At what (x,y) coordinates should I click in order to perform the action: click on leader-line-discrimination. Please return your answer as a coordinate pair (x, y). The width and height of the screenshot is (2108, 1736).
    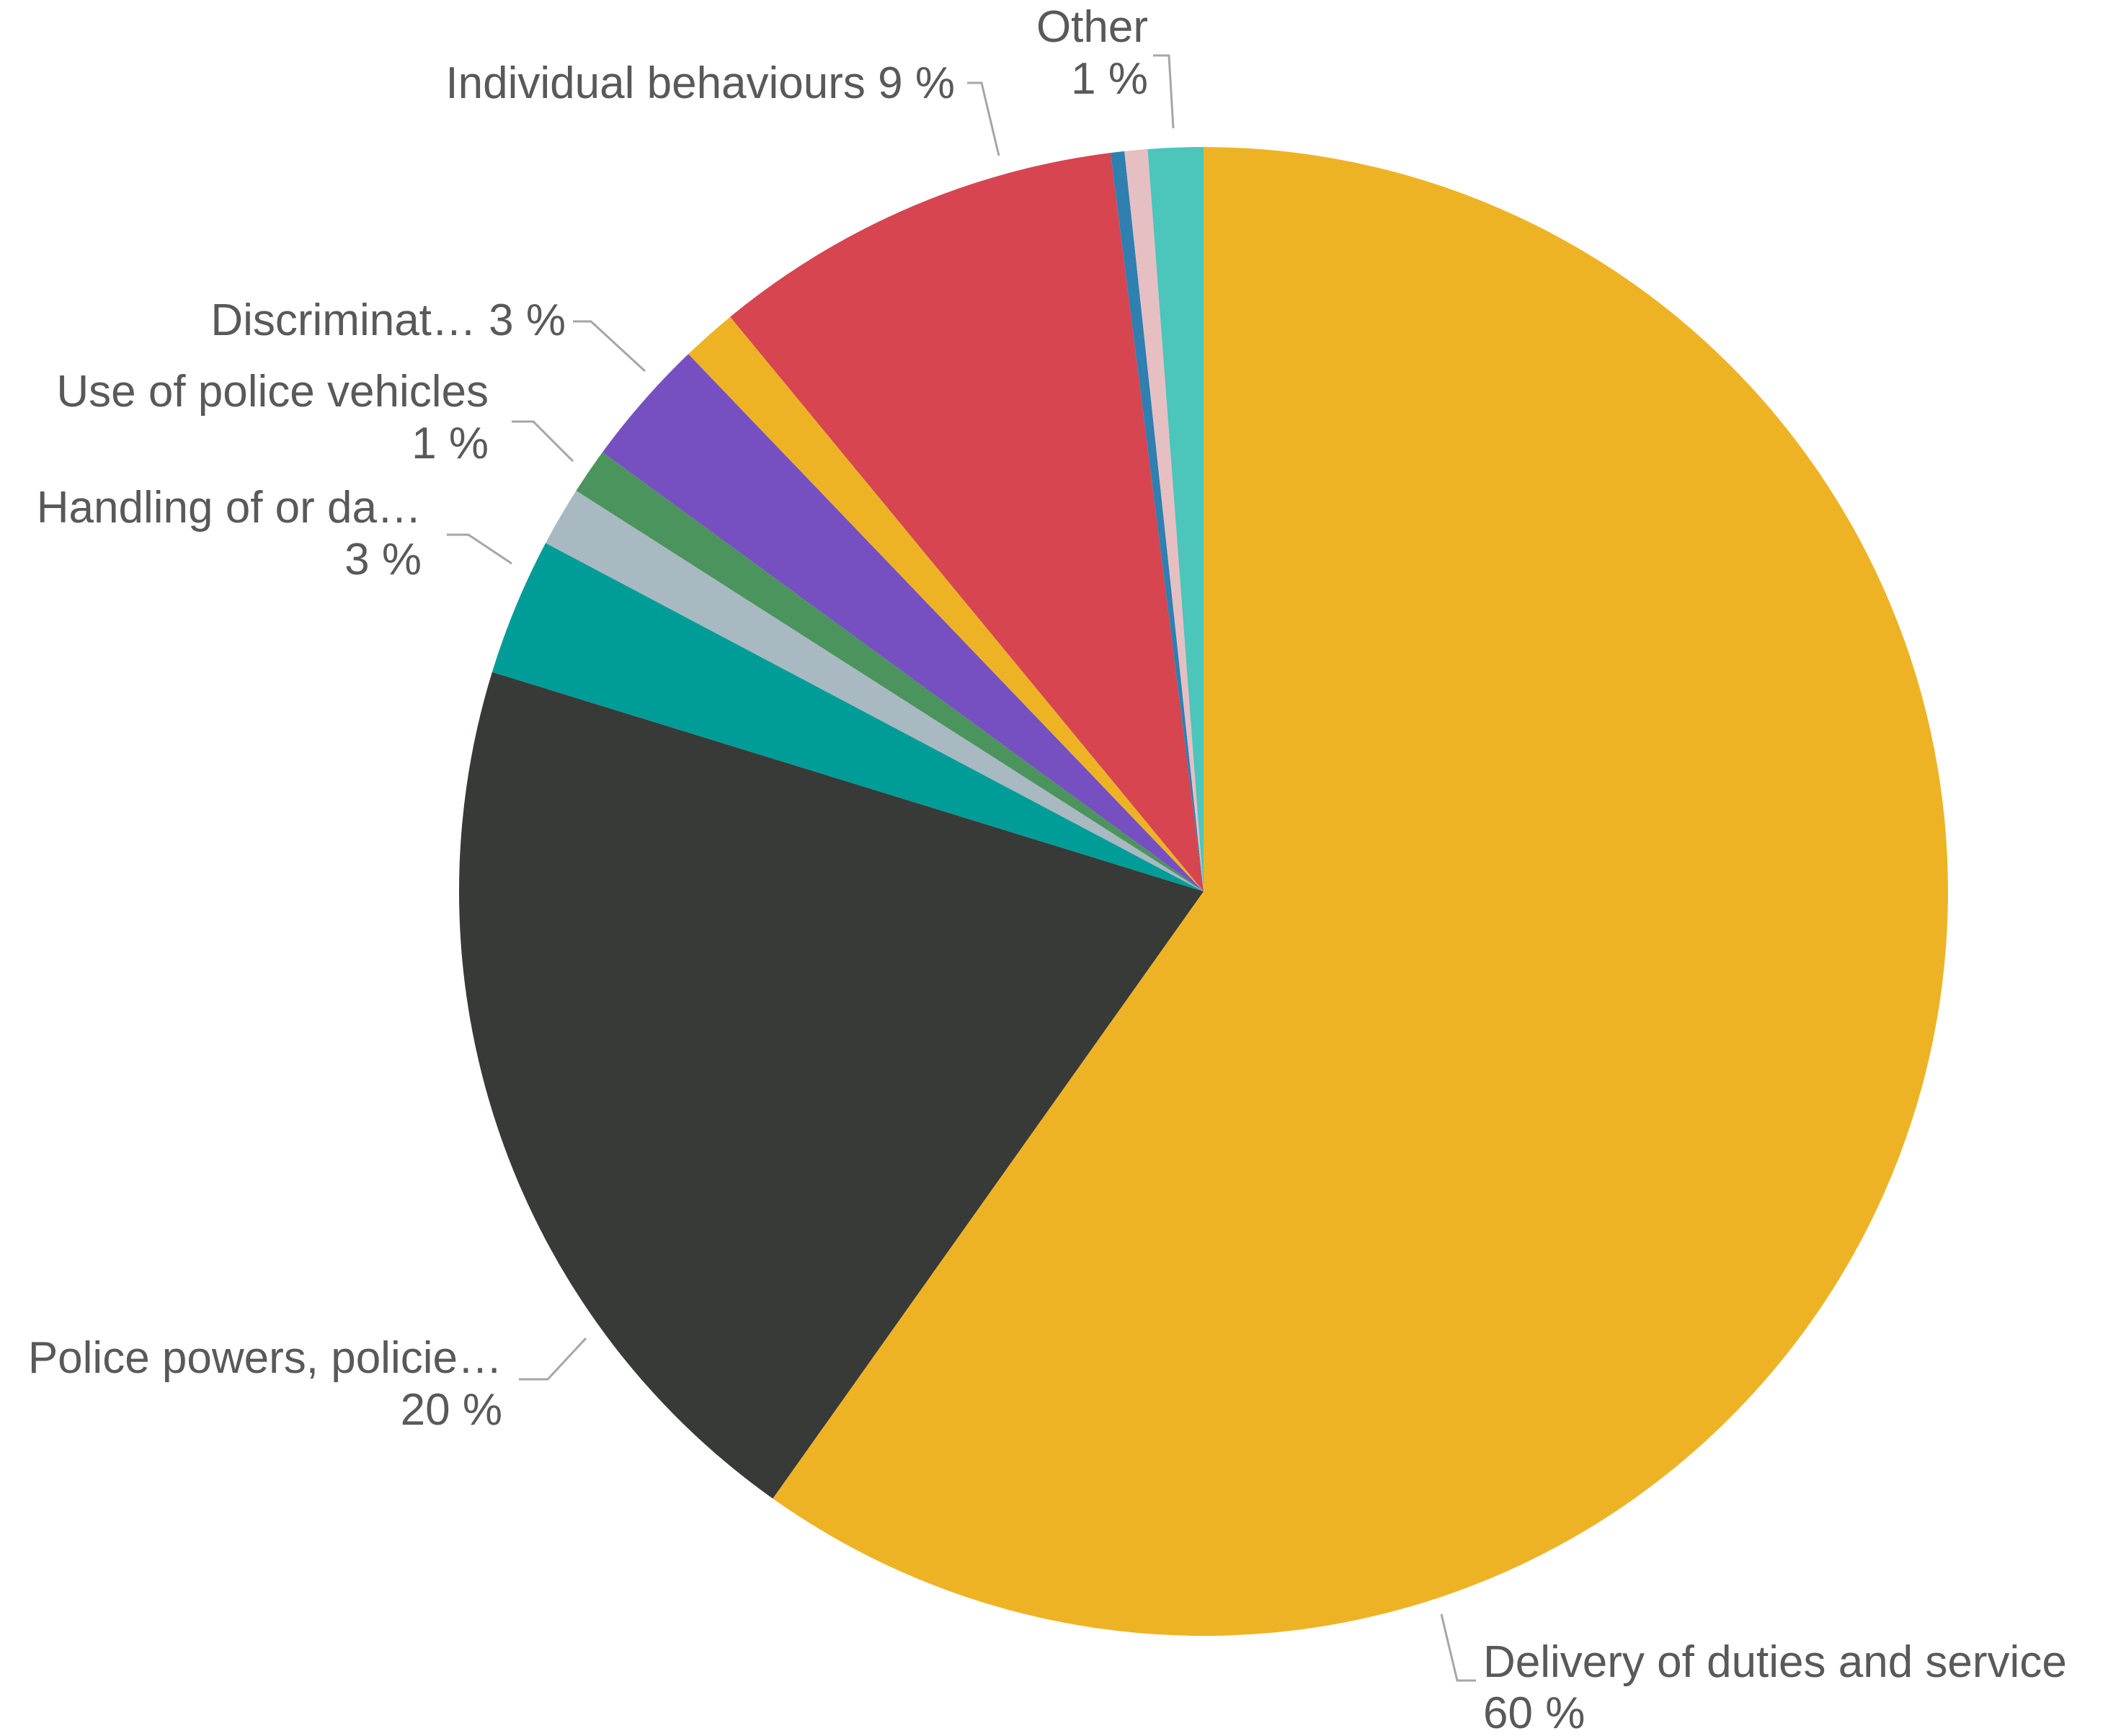
    Looking at the image, I should click on (609, 347).